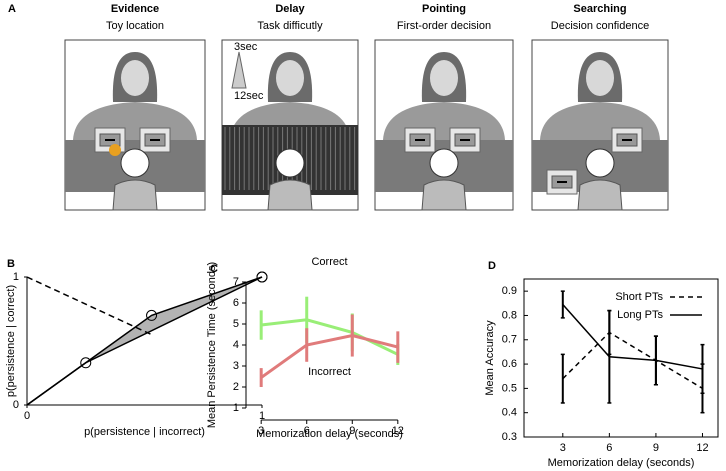 The width and height of the screenshot is (726, 471). What do you see at coordinates (290, 125) in the screenshot?
I see `frame: 3sec 12sec` at bounding box center [290, 125].